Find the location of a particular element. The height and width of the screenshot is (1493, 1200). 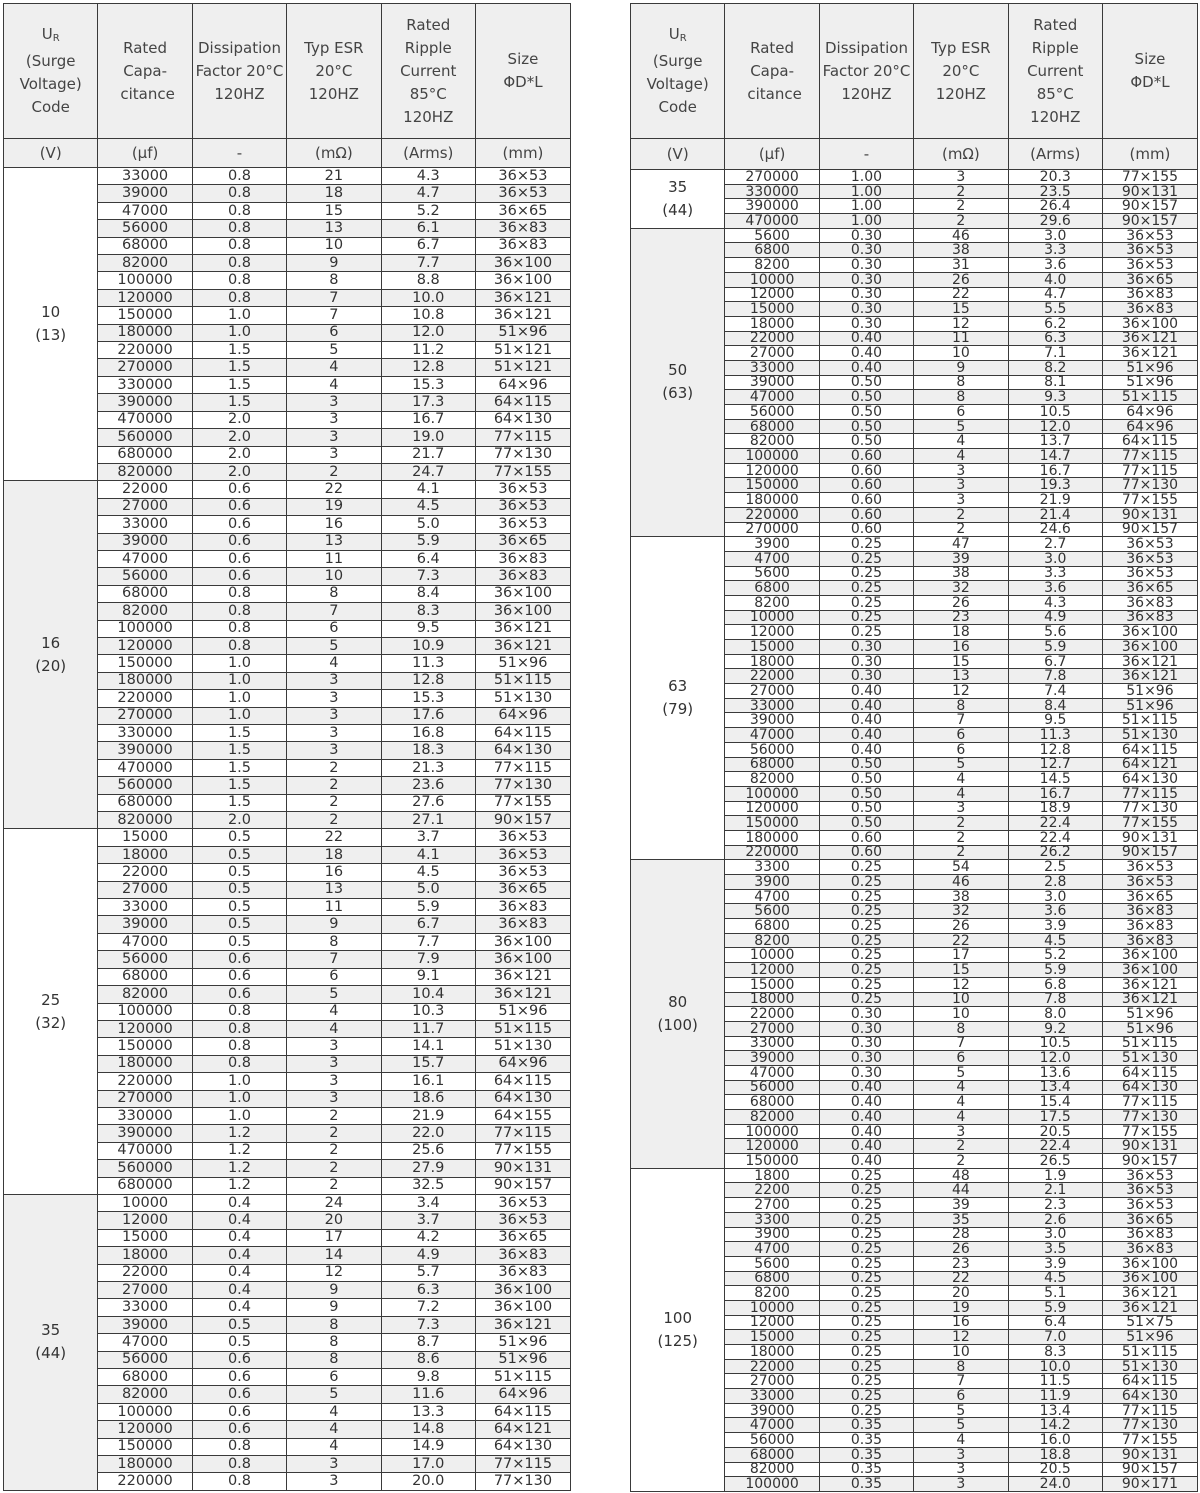

esr-cell: 54 is located at coordinates (961, 867).